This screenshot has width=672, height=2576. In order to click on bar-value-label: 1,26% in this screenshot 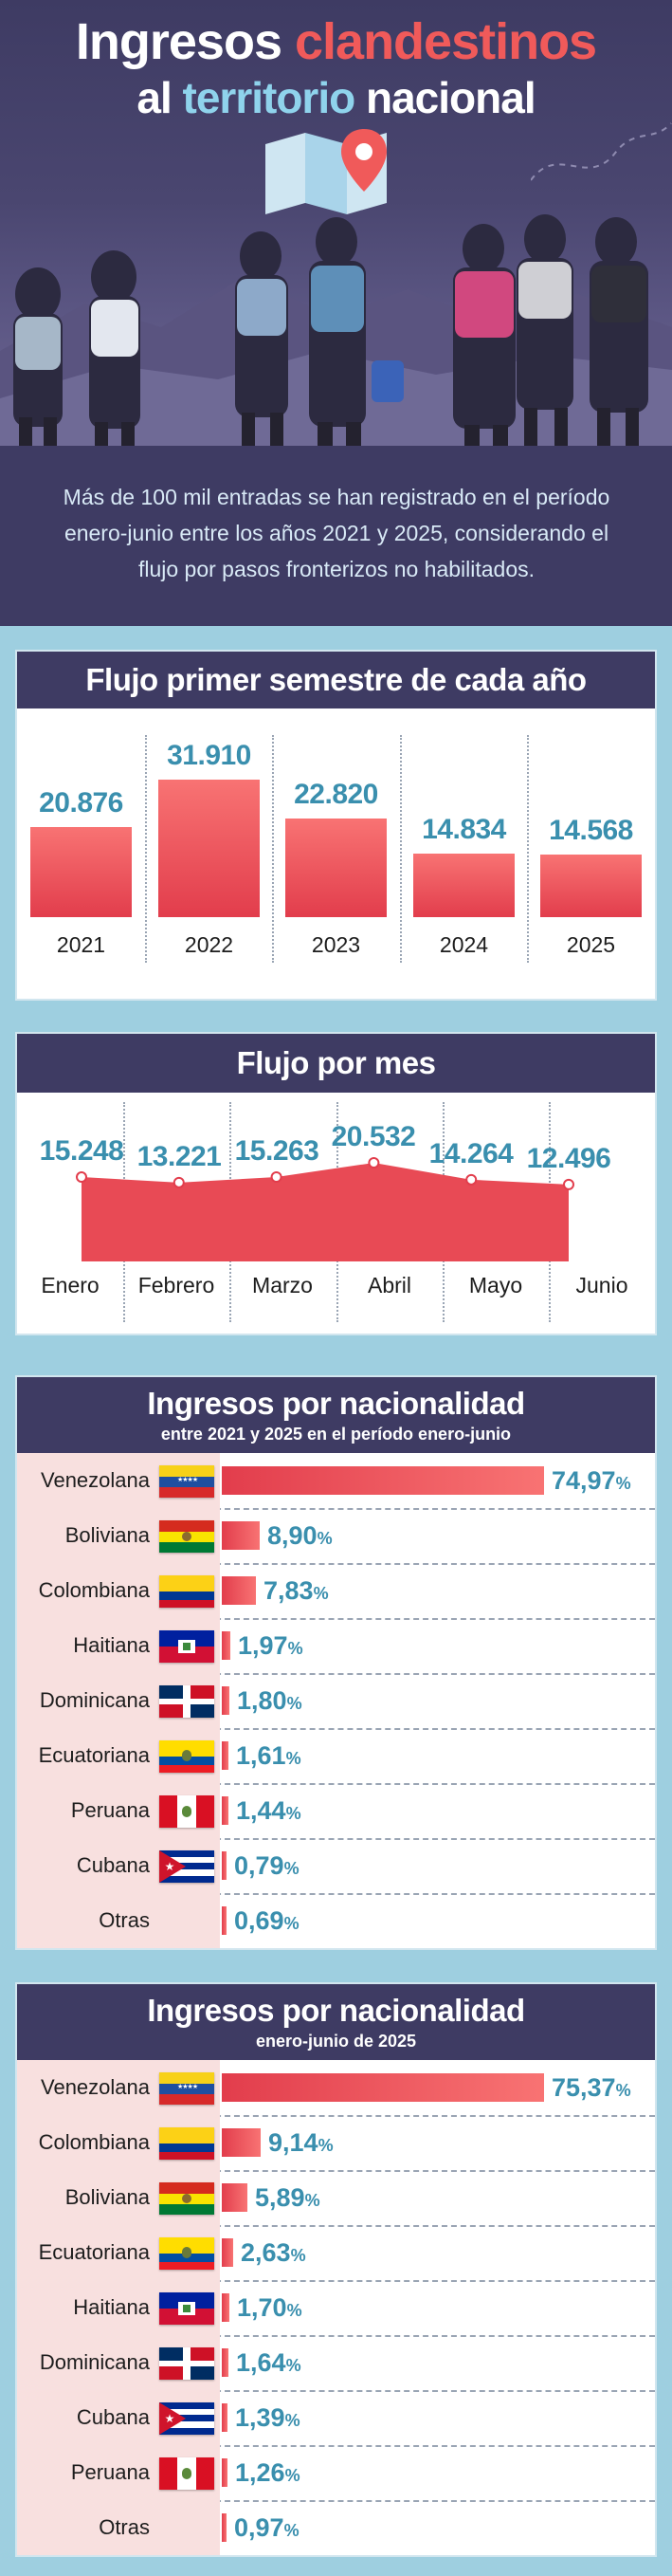, I will do `click(267, 2472)`.